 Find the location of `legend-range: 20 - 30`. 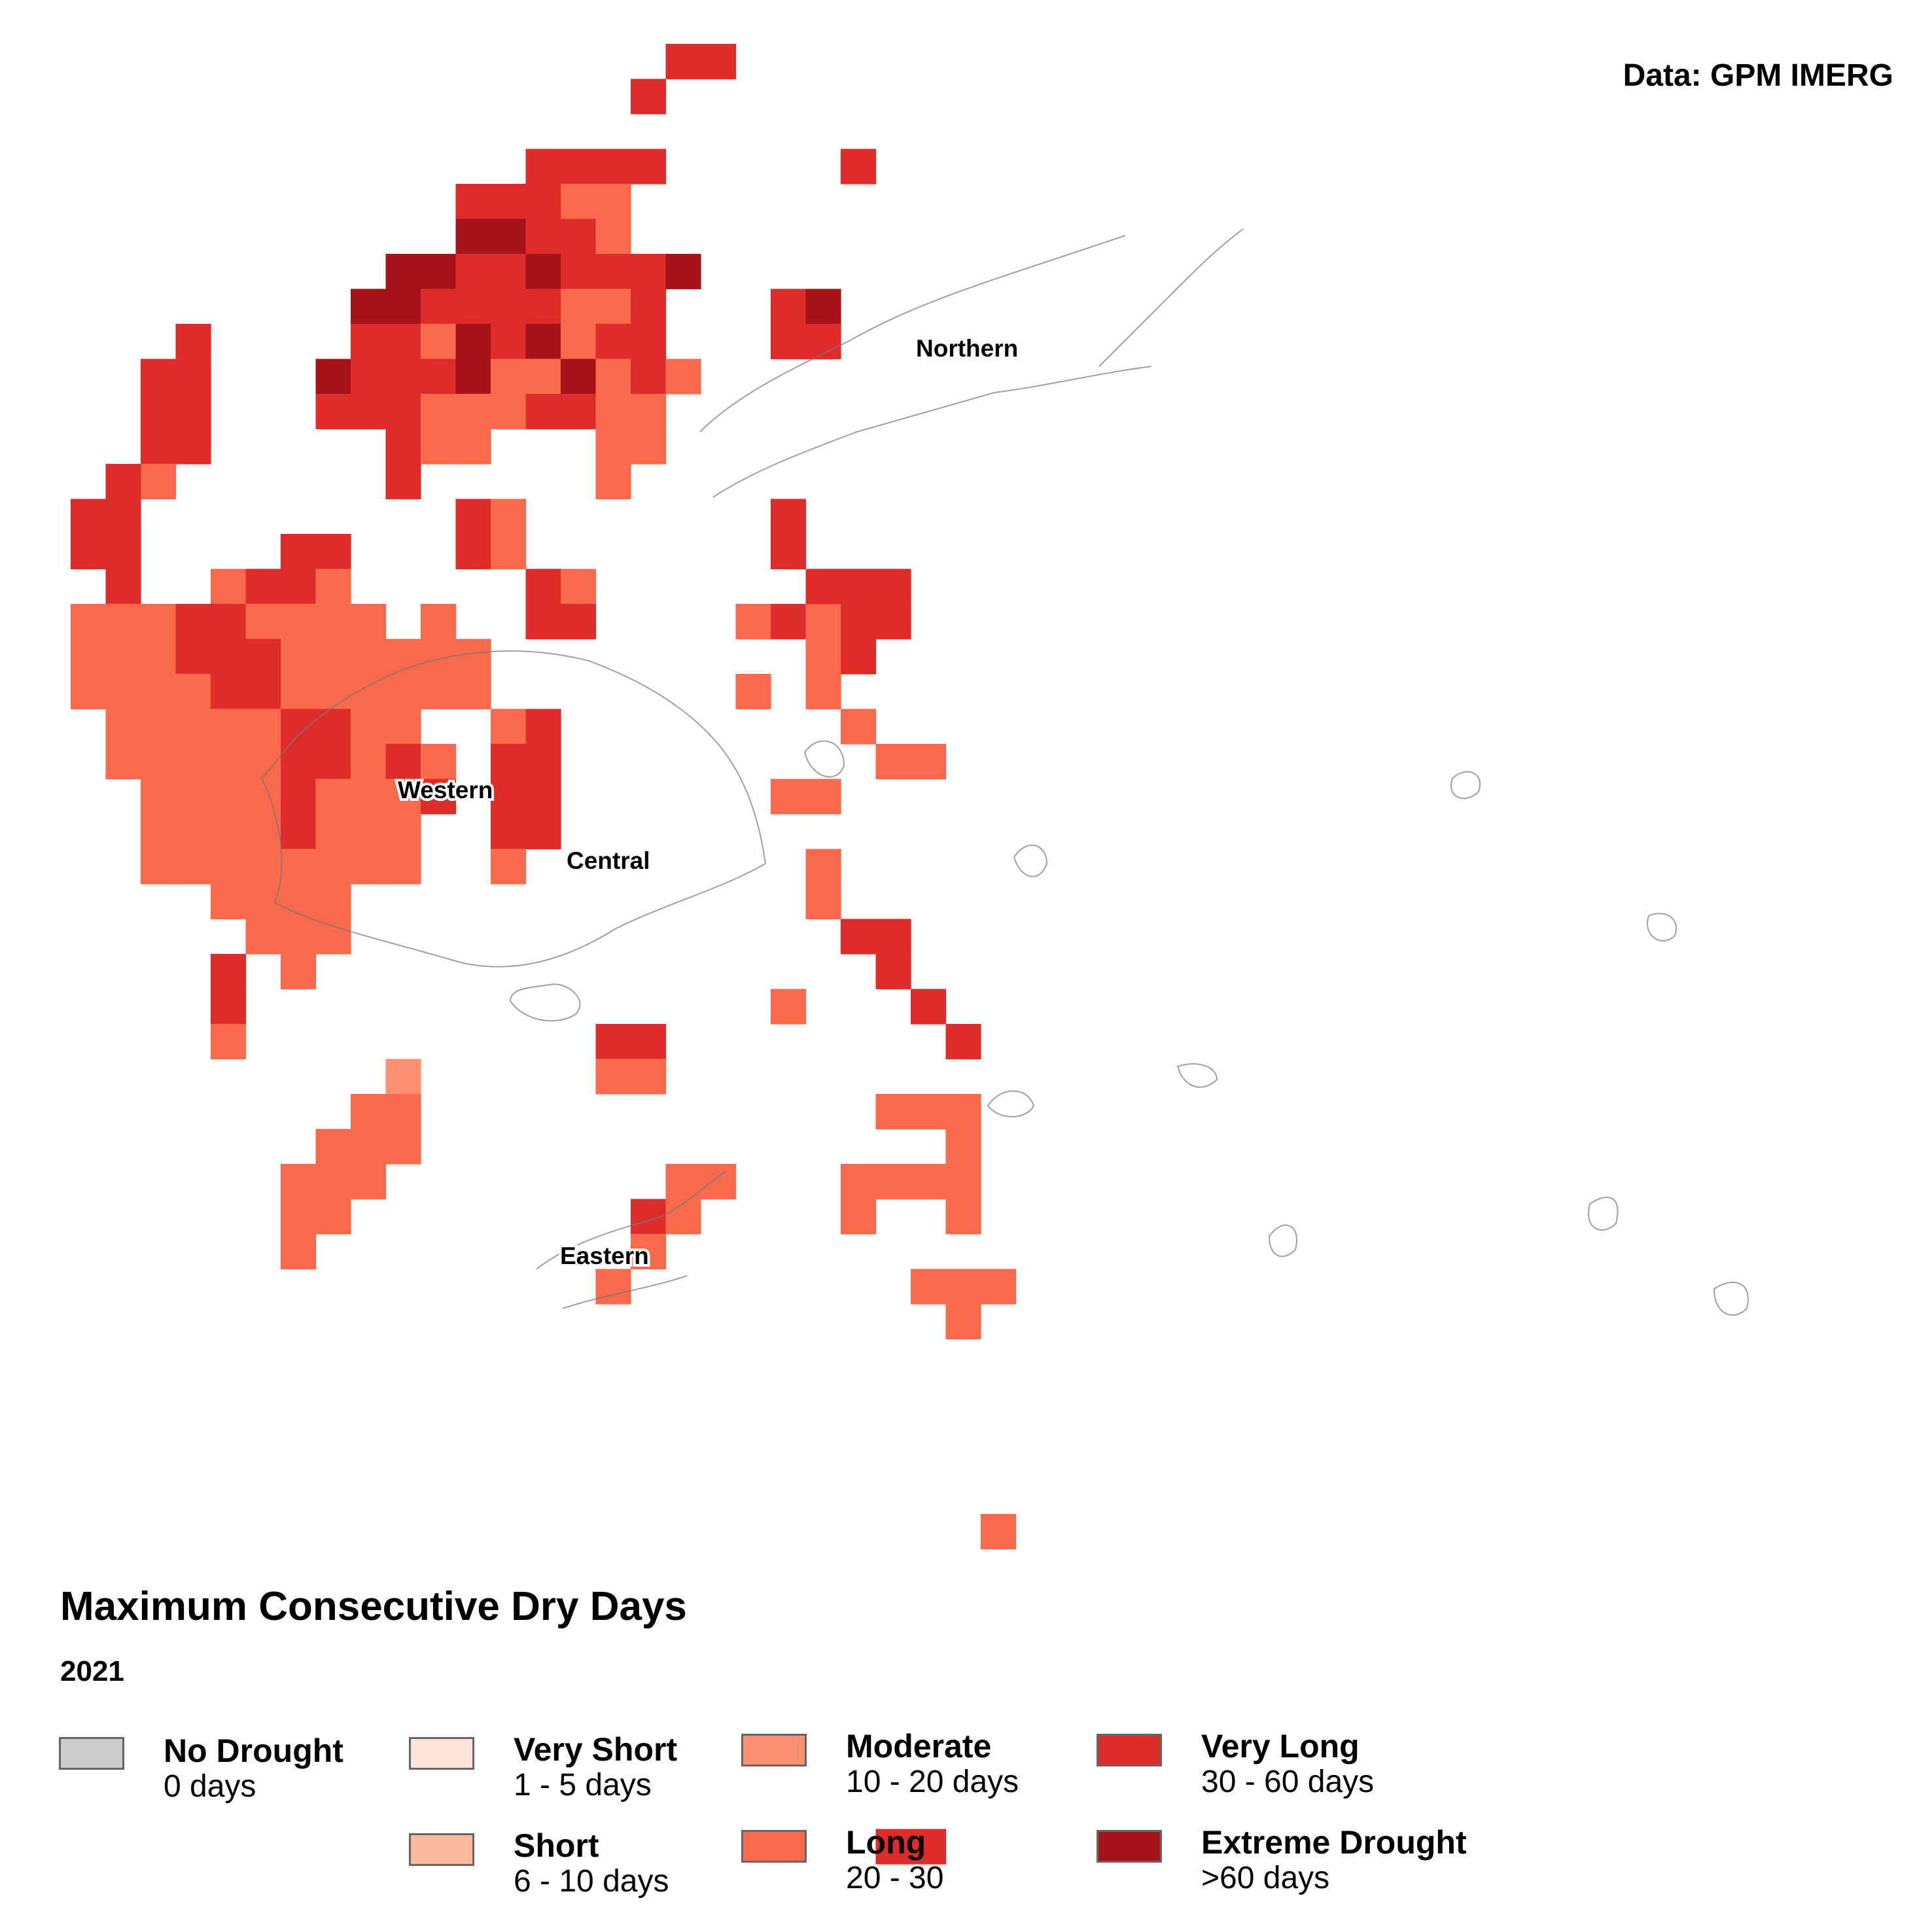

legend-range: 20 - 30 is located at coordinates (895, 1878).